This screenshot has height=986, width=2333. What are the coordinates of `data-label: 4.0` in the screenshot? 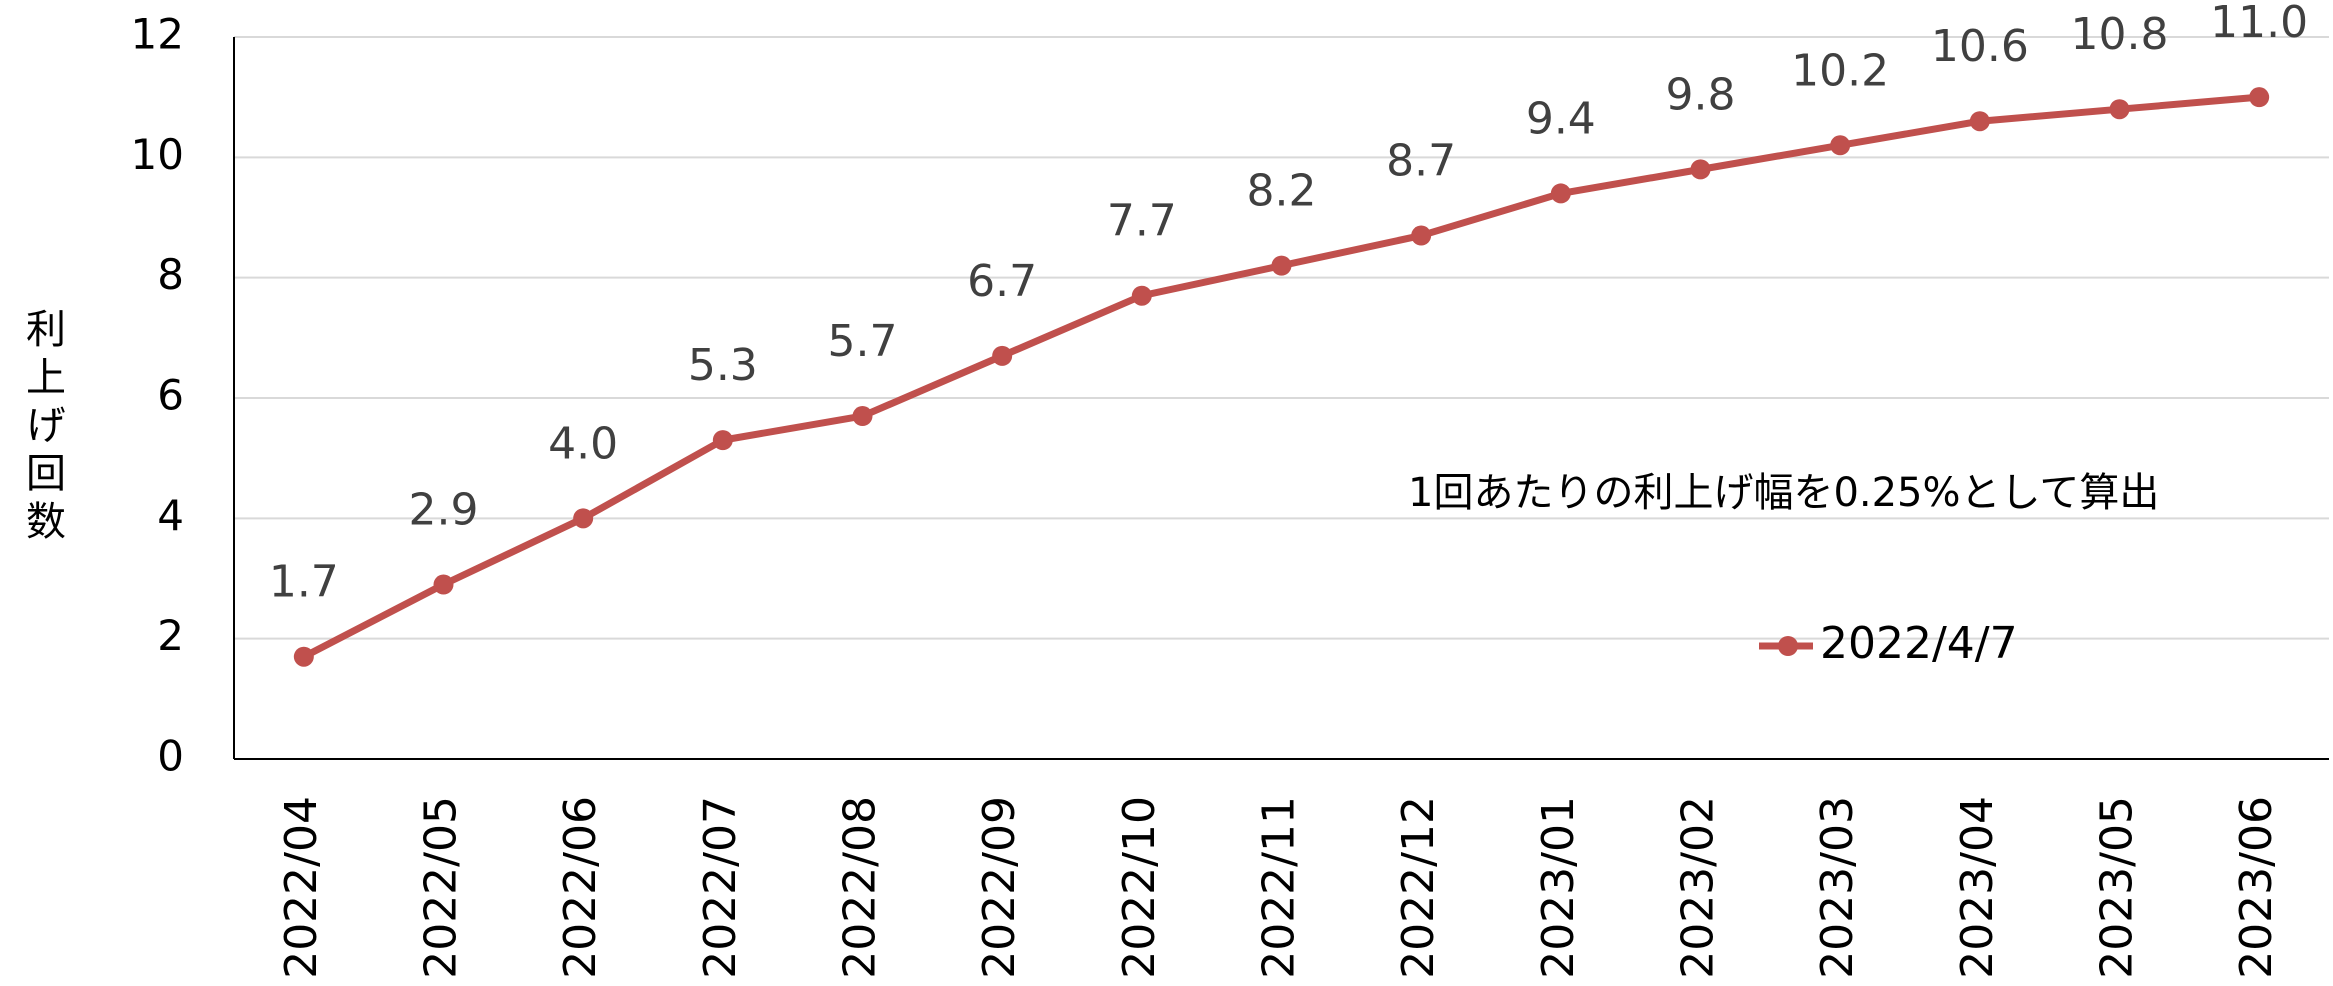 It's located at (583, 443).